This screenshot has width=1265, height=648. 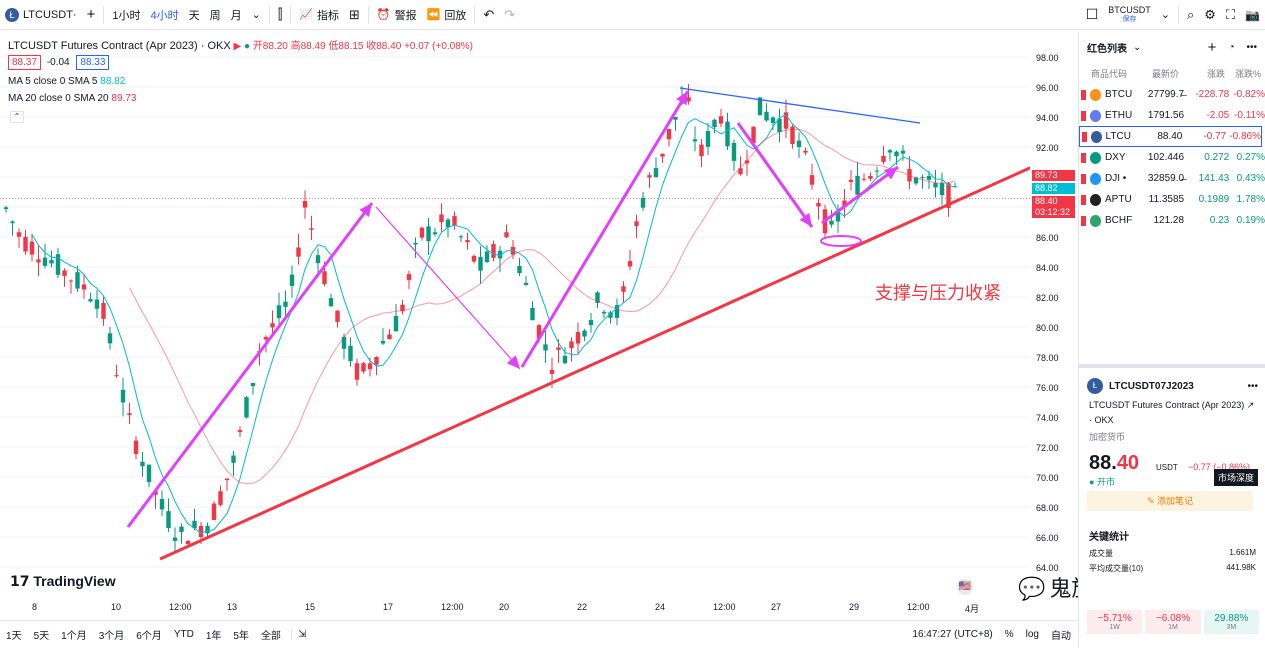 I want to click on range-5y: 5年, so click(x=241, y=636).